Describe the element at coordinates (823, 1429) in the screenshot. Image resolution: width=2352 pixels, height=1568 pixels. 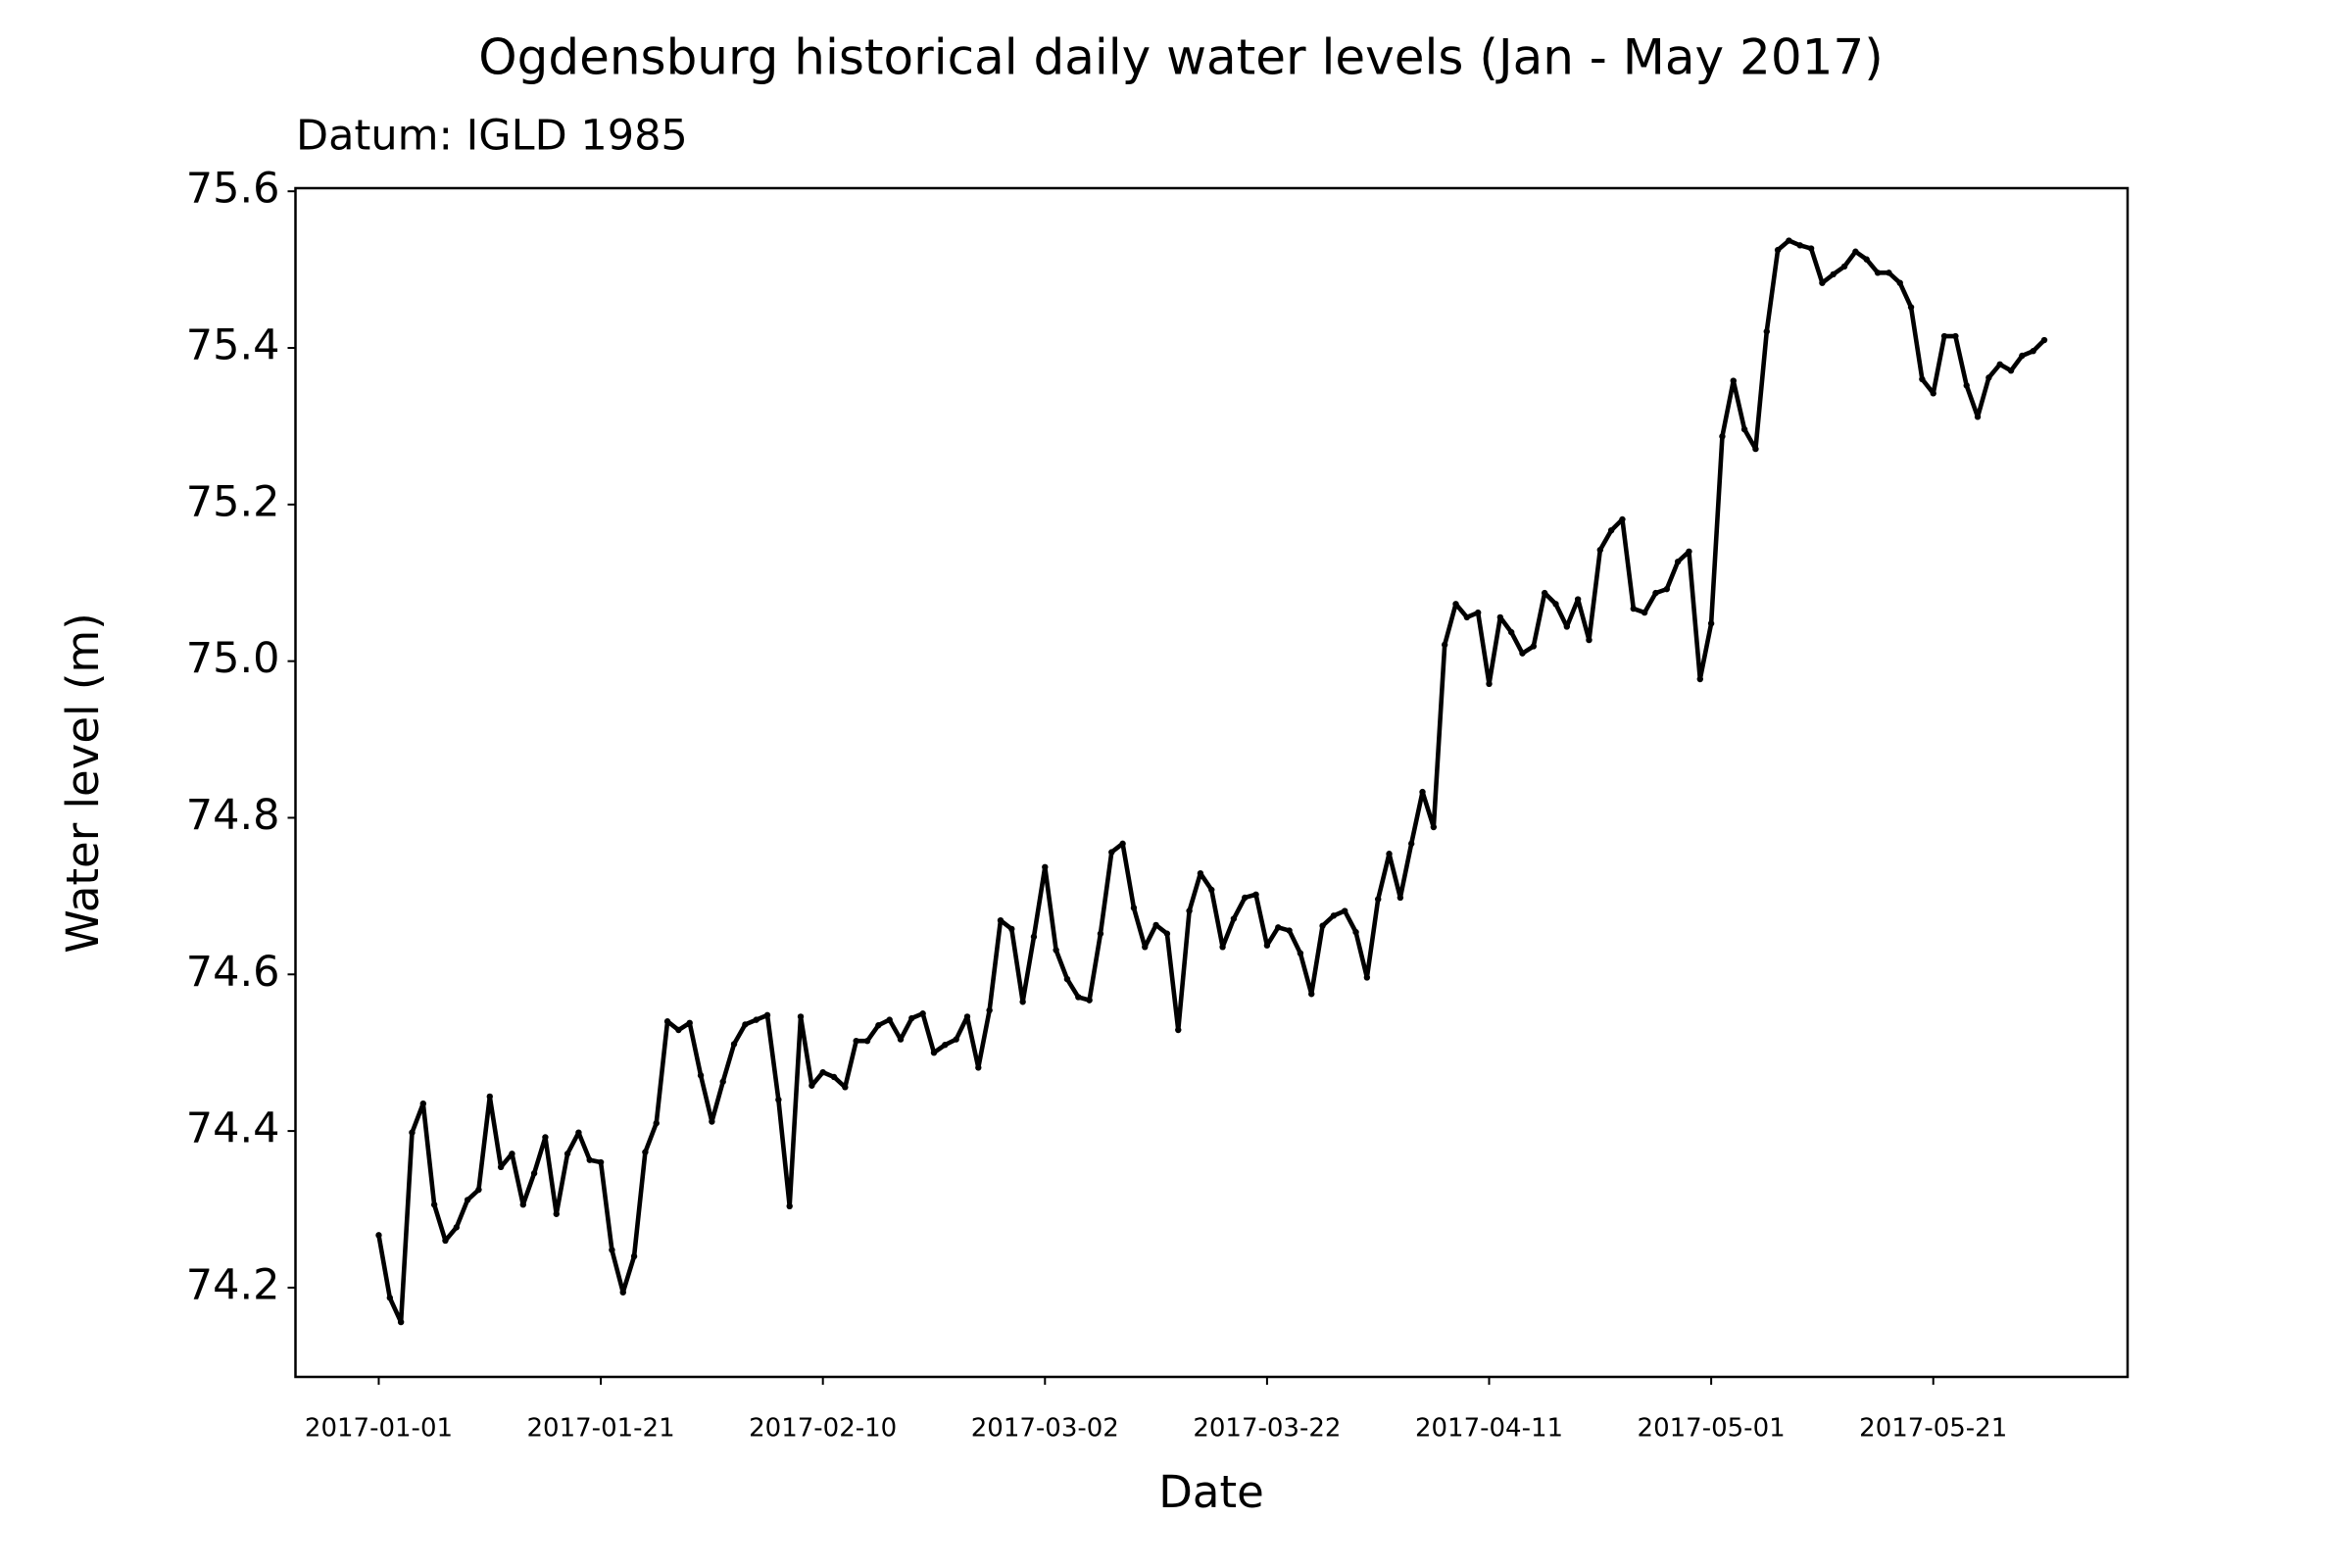
I see `x-tick-label: 2017-02-10` at that location.